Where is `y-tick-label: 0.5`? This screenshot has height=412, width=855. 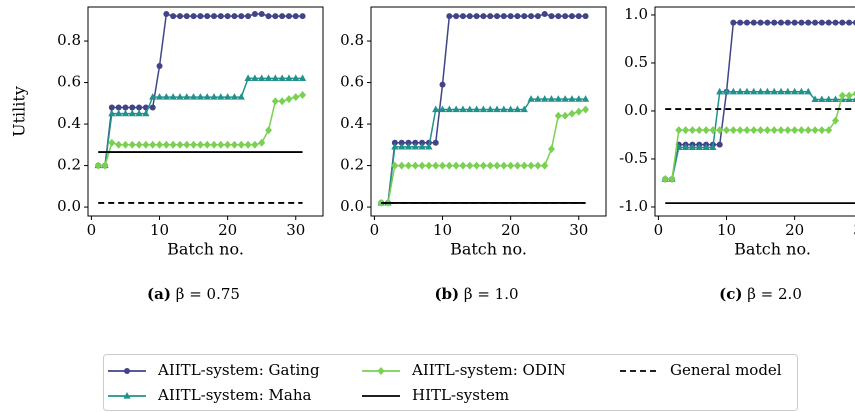
y-tick-label: 0.5 is located at coordinates (636, 62).